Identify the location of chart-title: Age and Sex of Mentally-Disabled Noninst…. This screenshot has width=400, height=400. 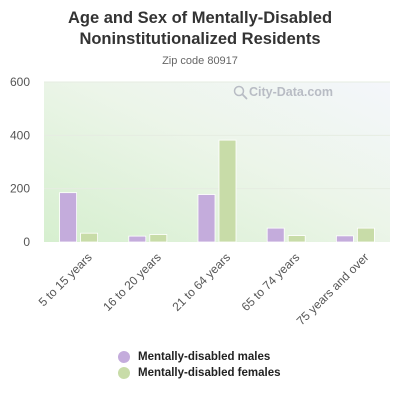
(200, 28).